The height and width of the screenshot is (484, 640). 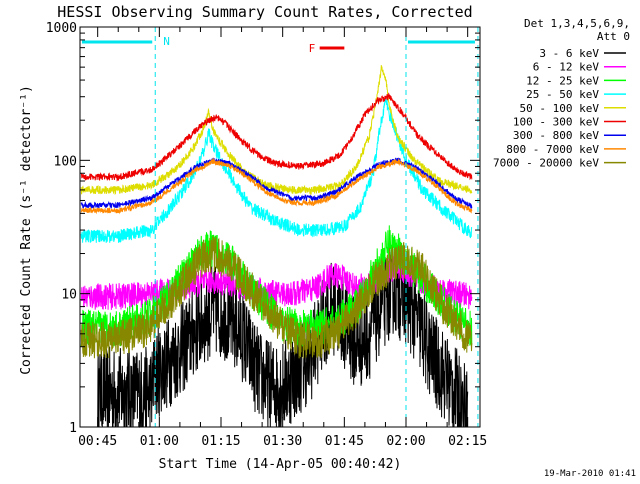 I want to click on legend-header: Det 1,3,4,5,6,9, Att 0, so click(x=577, y=30).